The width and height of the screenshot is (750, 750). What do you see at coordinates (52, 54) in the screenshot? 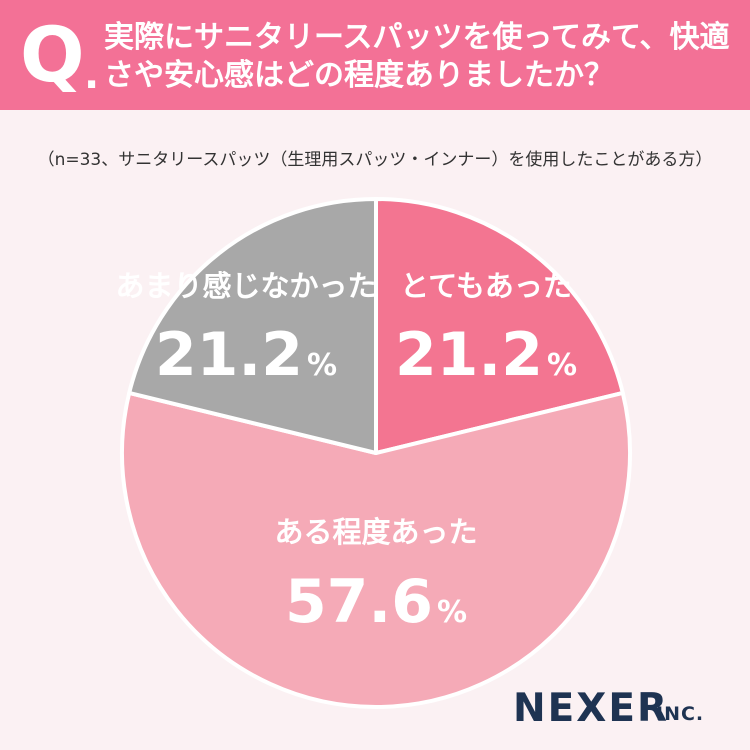
I see `q-mark: Q` at bounding box center [52, 54].